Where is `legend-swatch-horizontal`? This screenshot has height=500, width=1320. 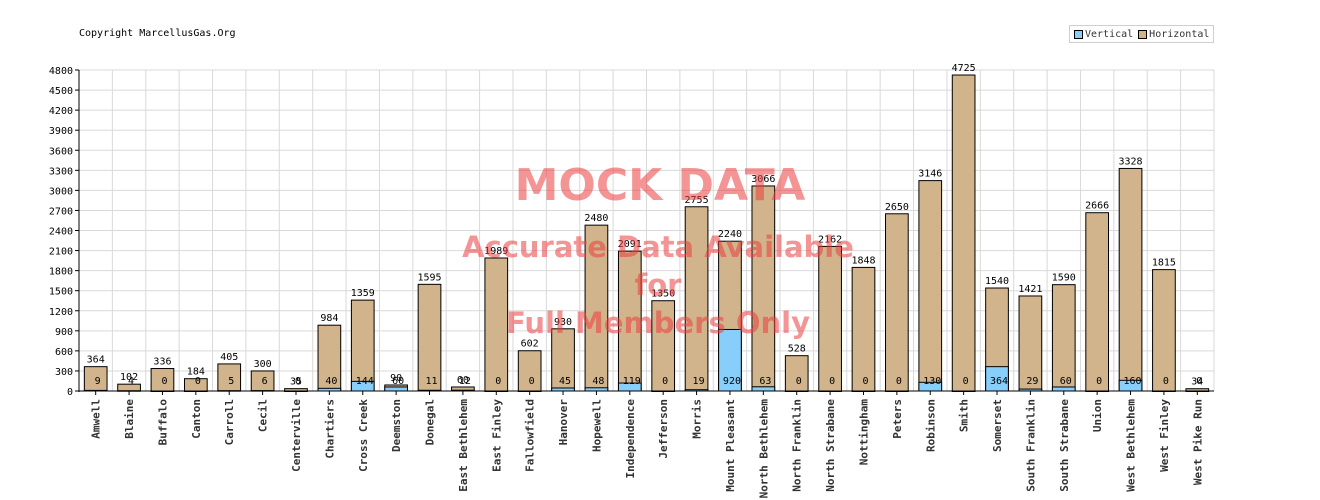
legend-swatch-horizontal is located at coordinates (1143, 34).